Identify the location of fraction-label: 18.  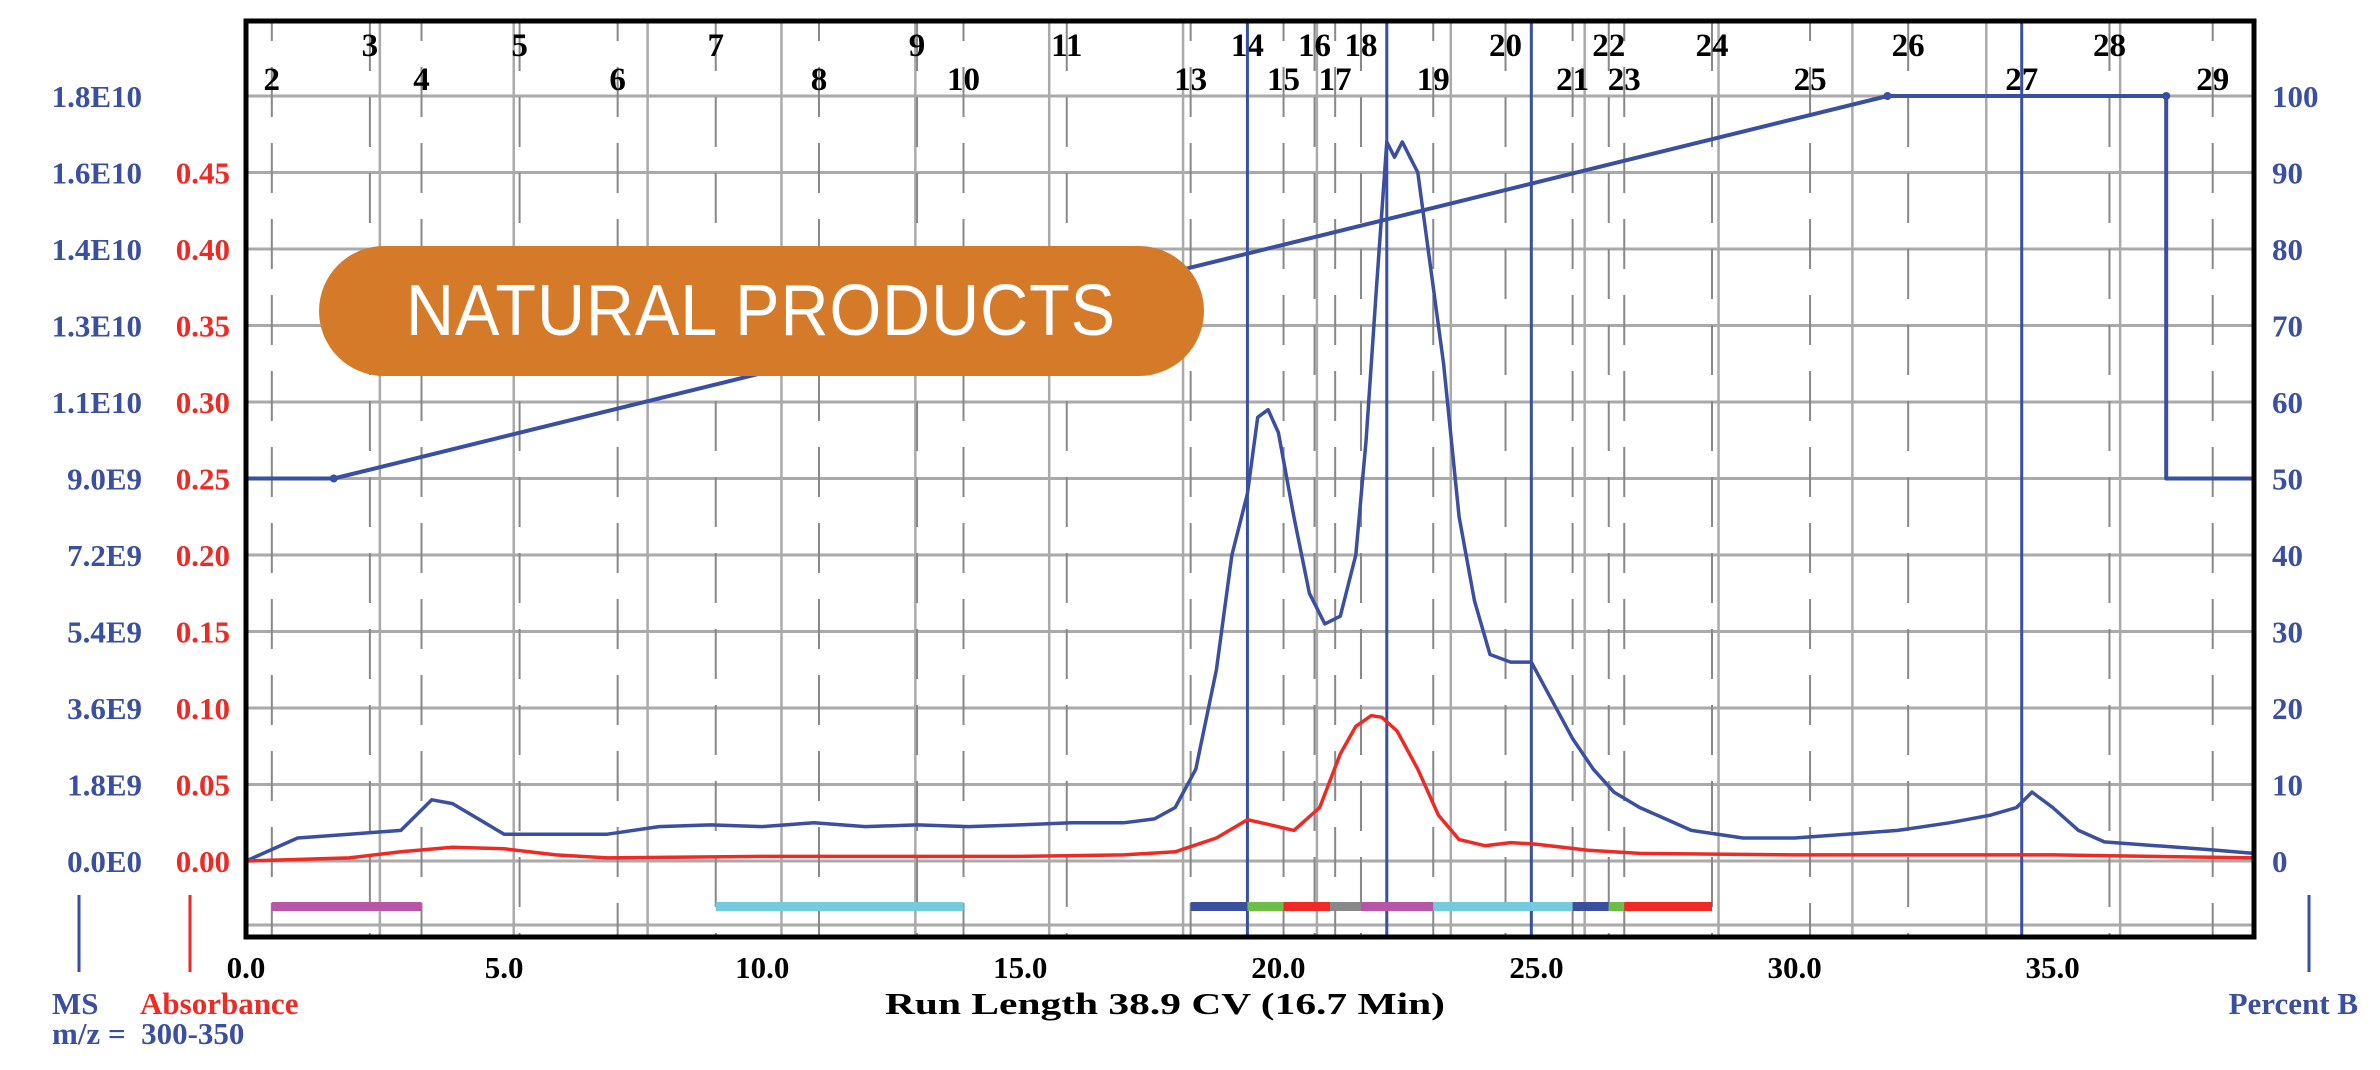
(1360, 46).